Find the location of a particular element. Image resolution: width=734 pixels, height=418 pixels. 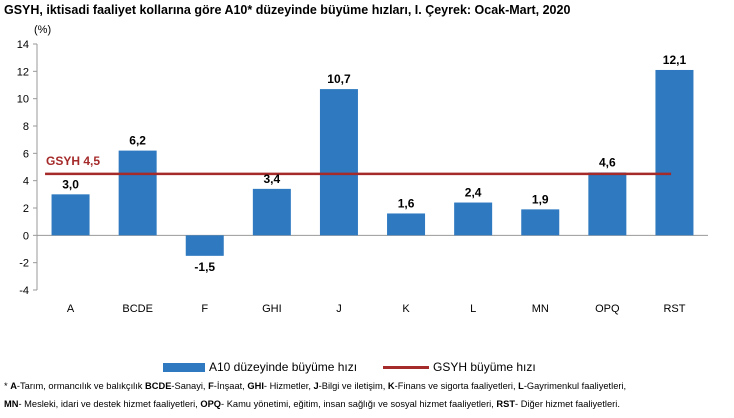

bar-f is located at coordinates (204, 245).